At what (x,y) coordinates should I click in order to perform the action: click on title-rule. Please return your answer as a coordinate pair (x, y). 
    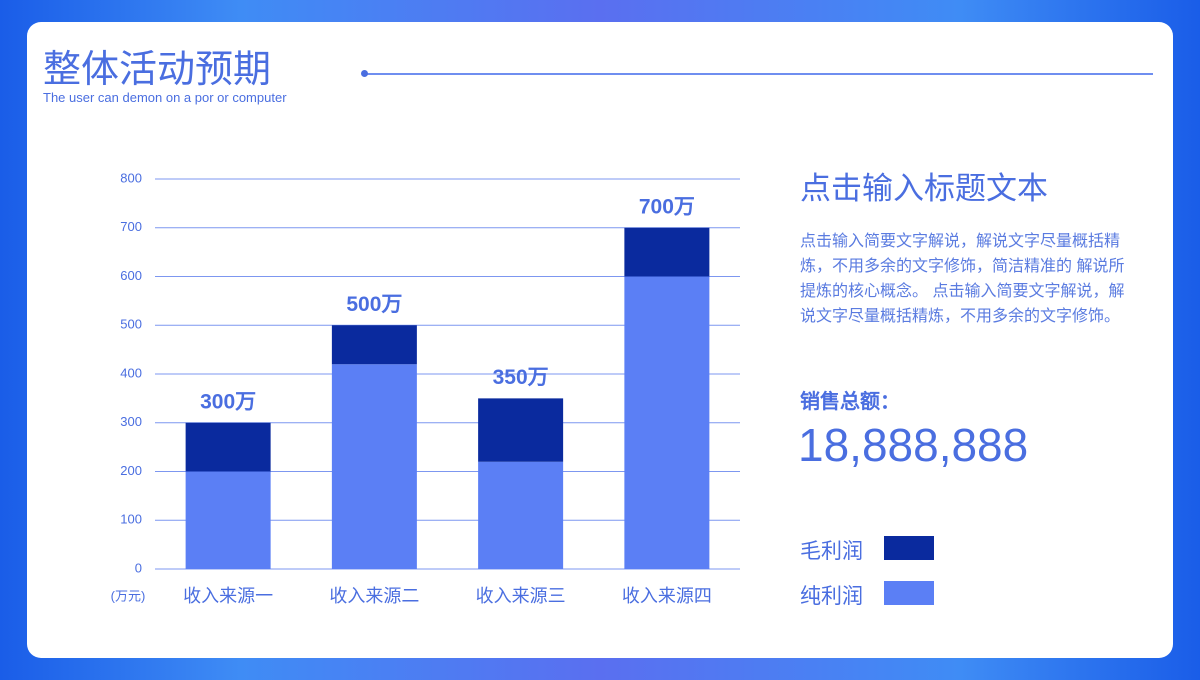
    Looking at the image, I should click on (759, 74).